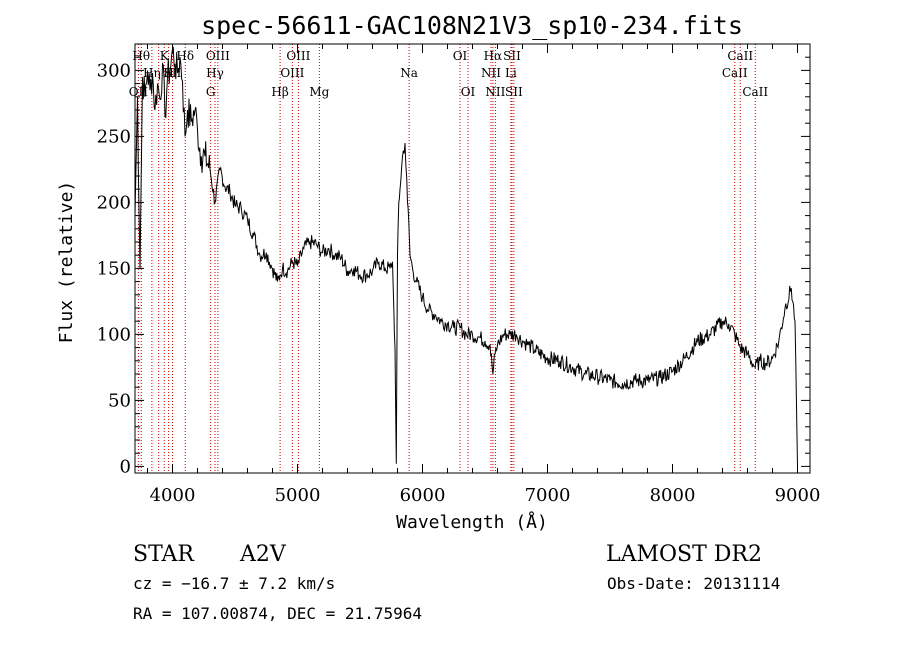  What do you see at coordinates (218, 56) in the screenshot?
I see `line-label-10: OIII` at bounding box center [218, 56].